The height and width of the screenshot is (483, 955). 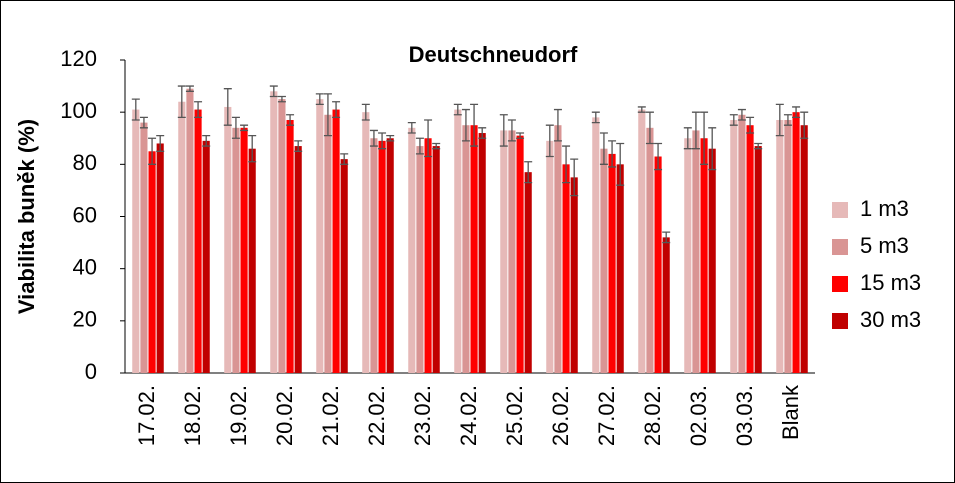 What do you see at coordinates (78, 58) in the screenshot?
I see `y-tick-label: 120` at bounding box center [78, 58].